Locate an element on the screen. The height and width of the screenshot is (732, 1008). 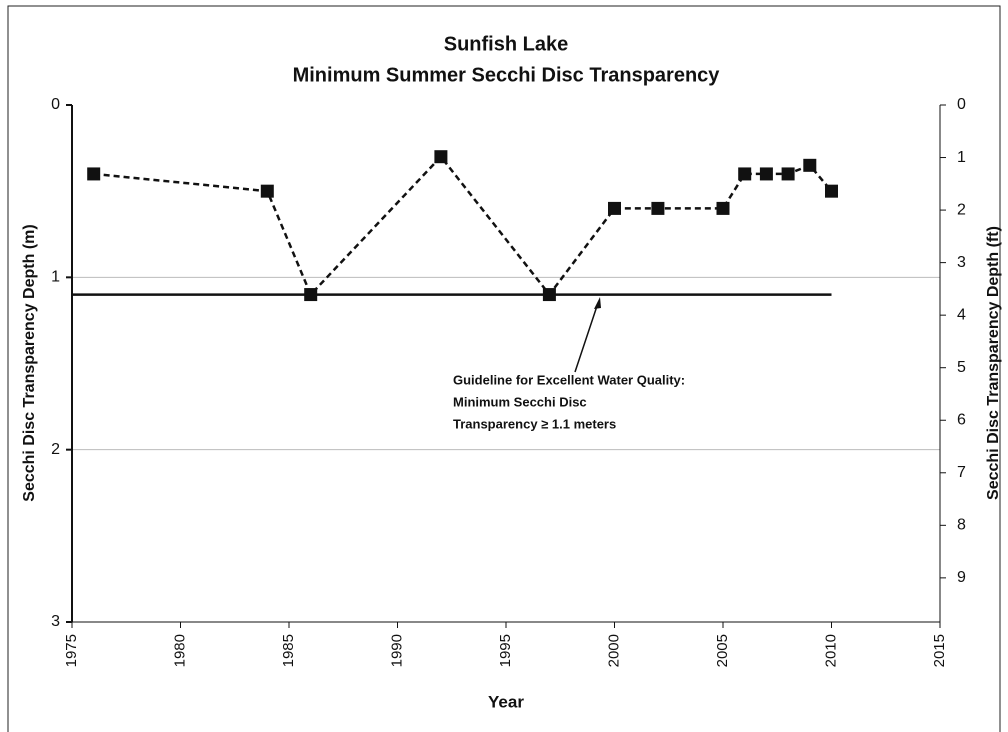
y2-tick-label: 8 is located at coordinates (961, 525).